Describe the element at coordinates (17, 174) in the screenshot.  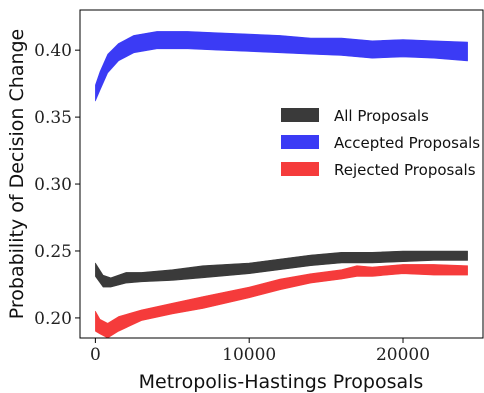
I see `y-axis-label: Probability of Decision Change` at that location.